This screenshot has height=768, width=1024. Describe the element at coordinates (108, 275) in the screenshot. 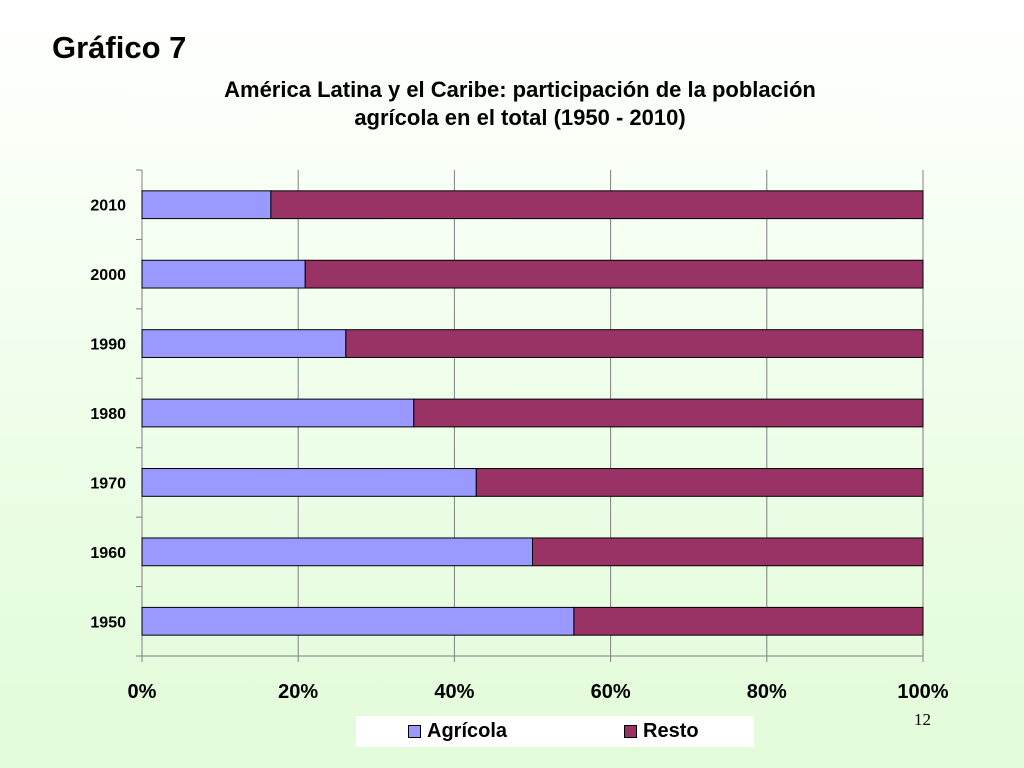

I see `y-tick-label: 2000` at that location.